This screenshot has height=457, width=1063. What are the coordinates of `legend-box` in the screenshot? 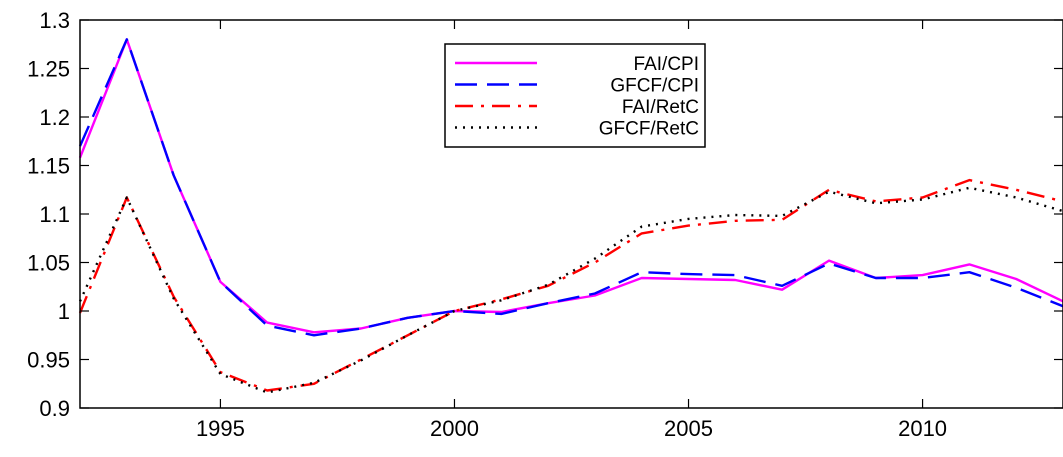 It's located at (575, 95).